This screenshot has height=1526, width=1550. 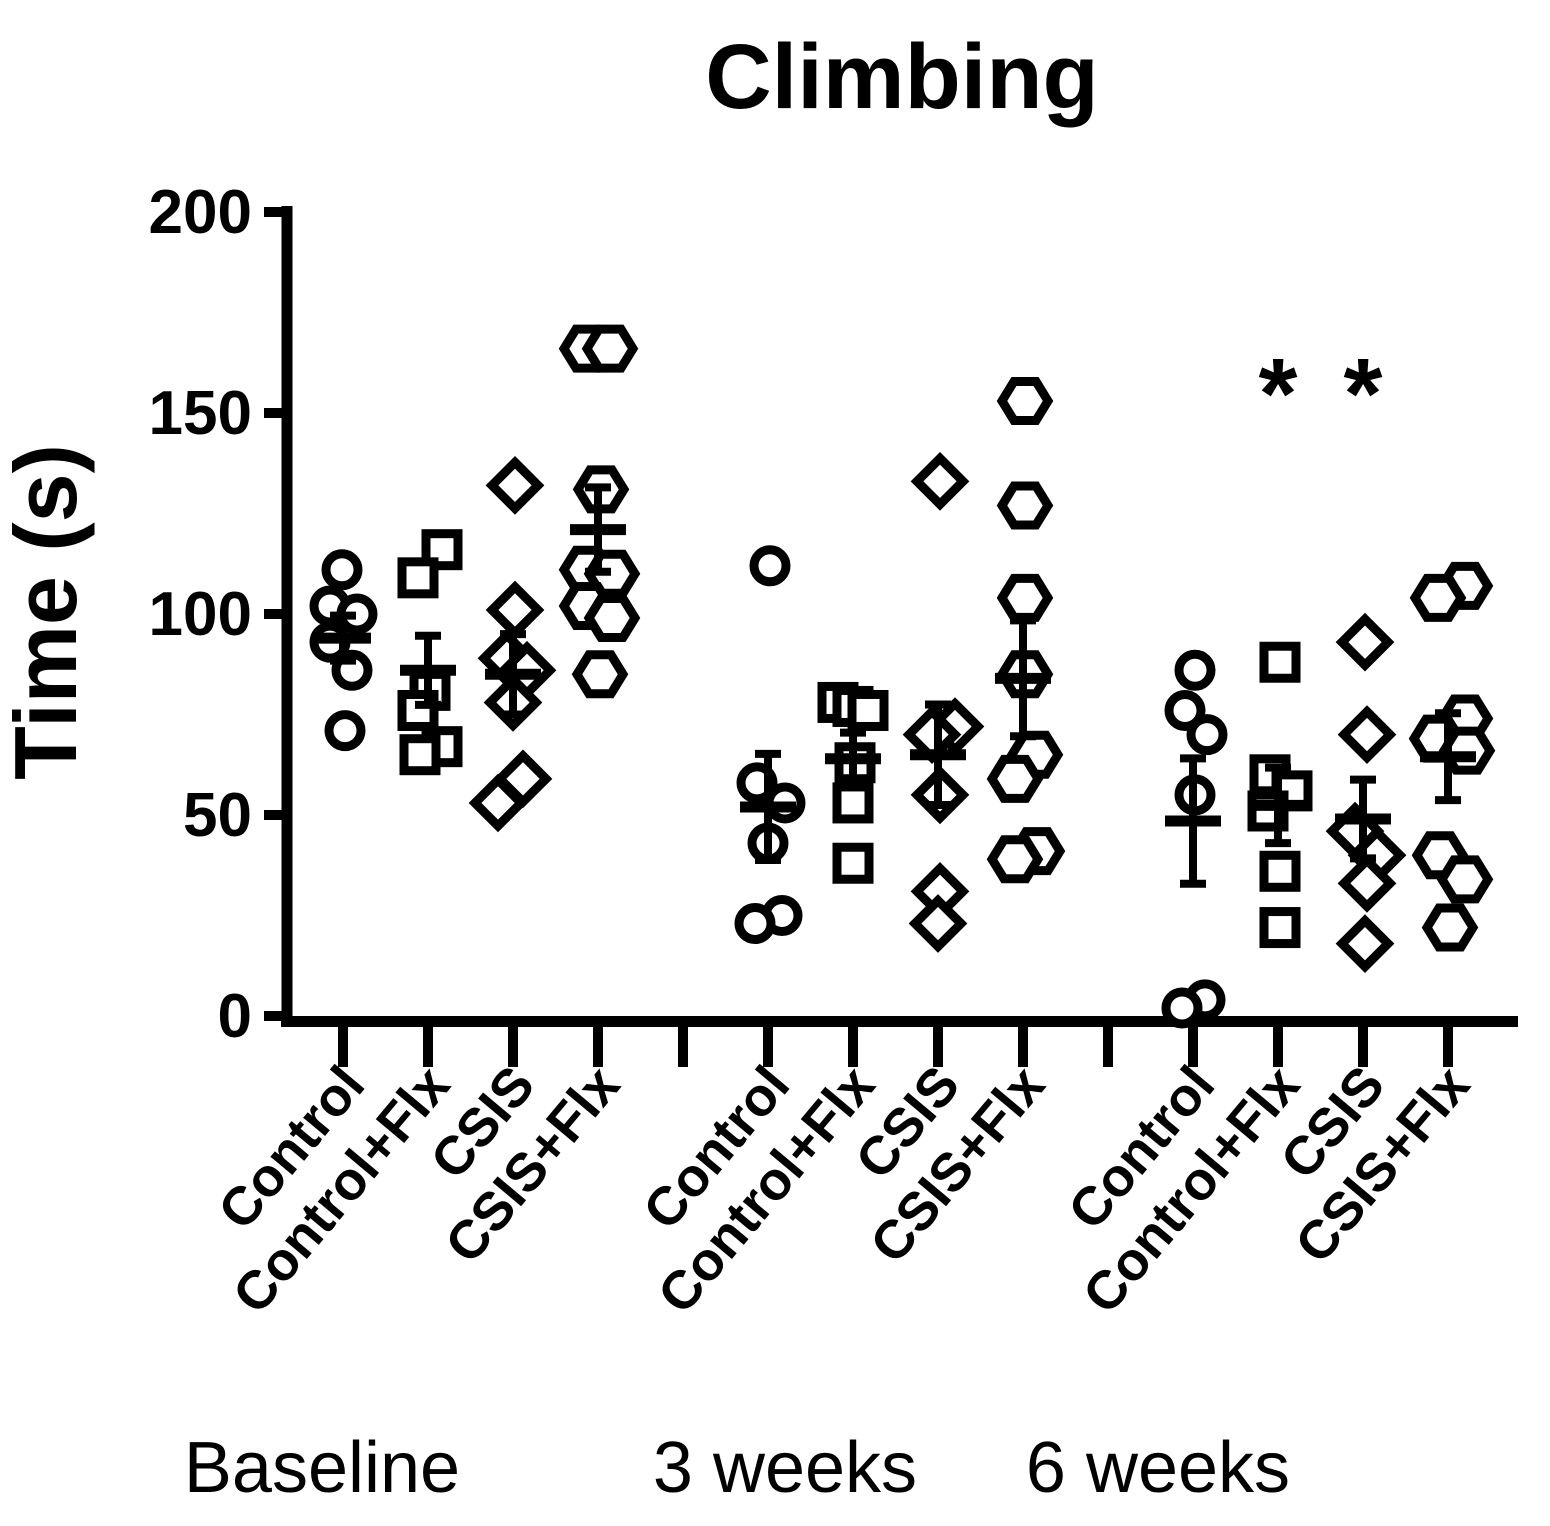 What do you see at coordinates (902, 77) in the screenshot?
I see `chart-title: Climbing` at bounding box center [902, 77].